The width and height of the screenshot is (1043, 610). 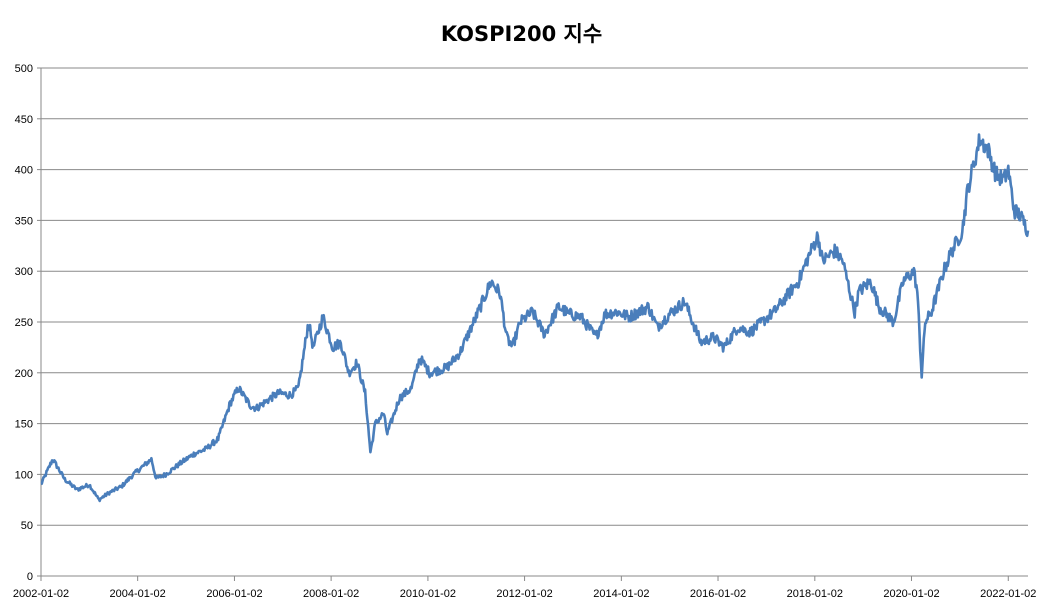 What do you see at coordinates (30, 577) in the screenshot?
I see `y-tick-label: 0` at bounding box center [30, 577].